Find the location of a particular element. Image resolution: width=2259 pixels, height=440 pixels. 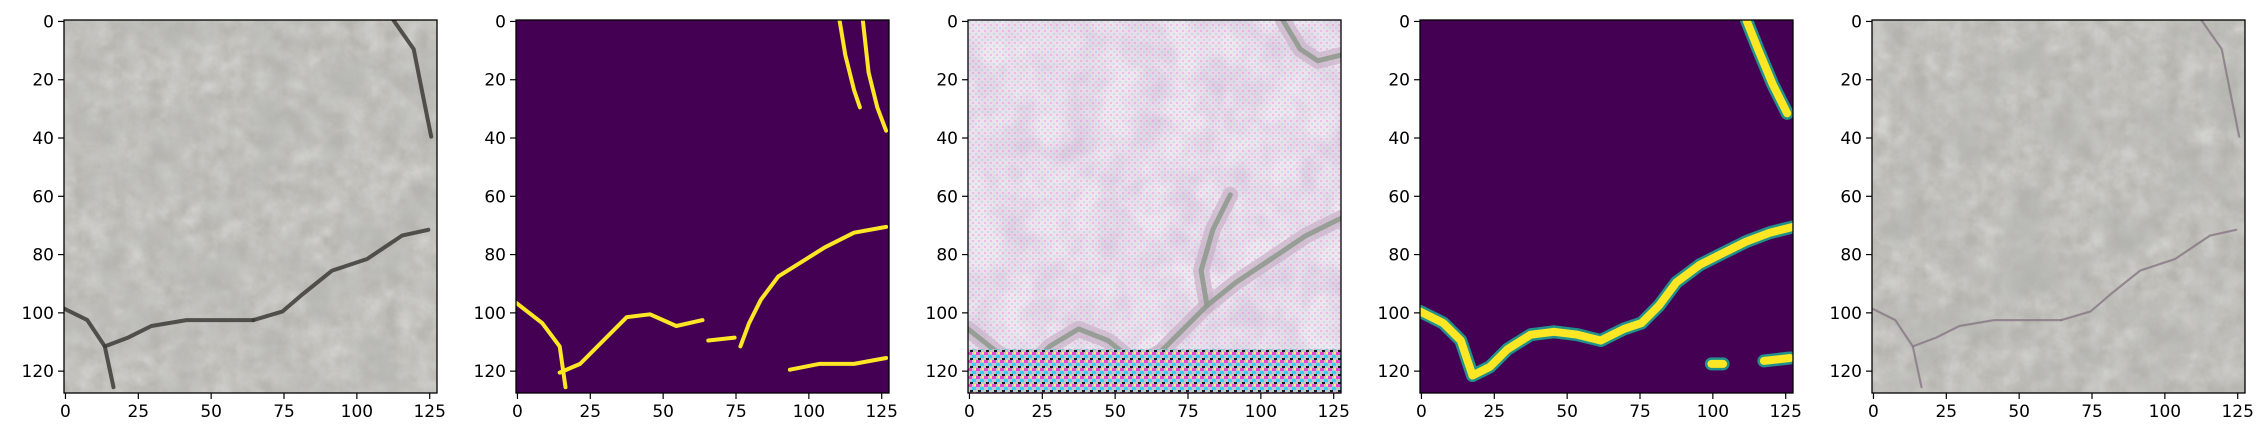

image-background is located at coordinates (702, 206).